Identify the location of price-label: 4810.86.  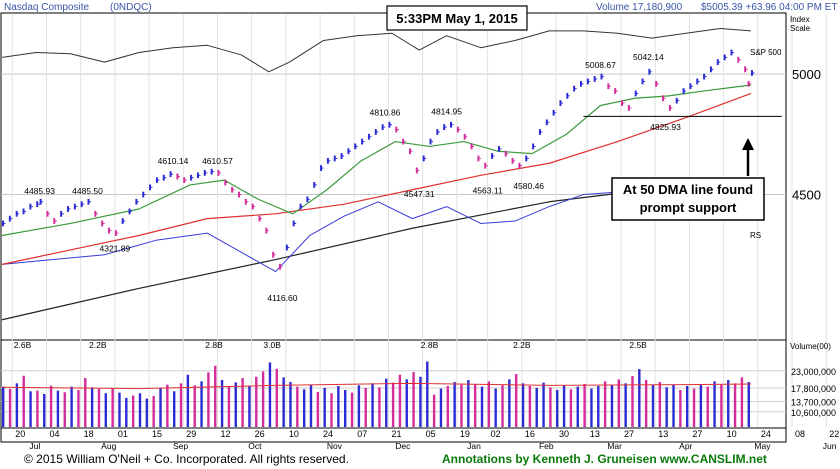
(385, 113).